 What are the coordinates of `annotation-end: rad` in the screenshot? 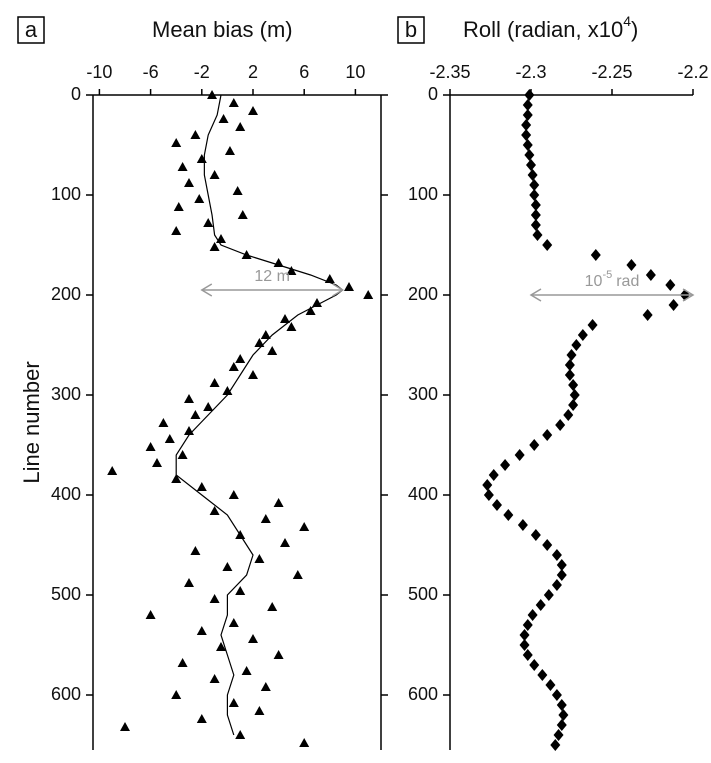 It's located at (627, 281).